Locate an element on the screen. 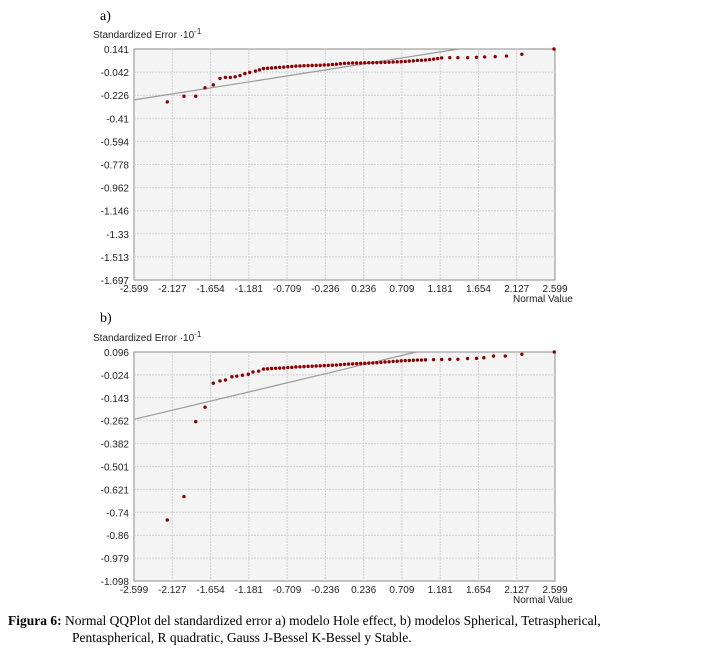  x-tick-label: -2.127 is located at coordinates (172, 590).